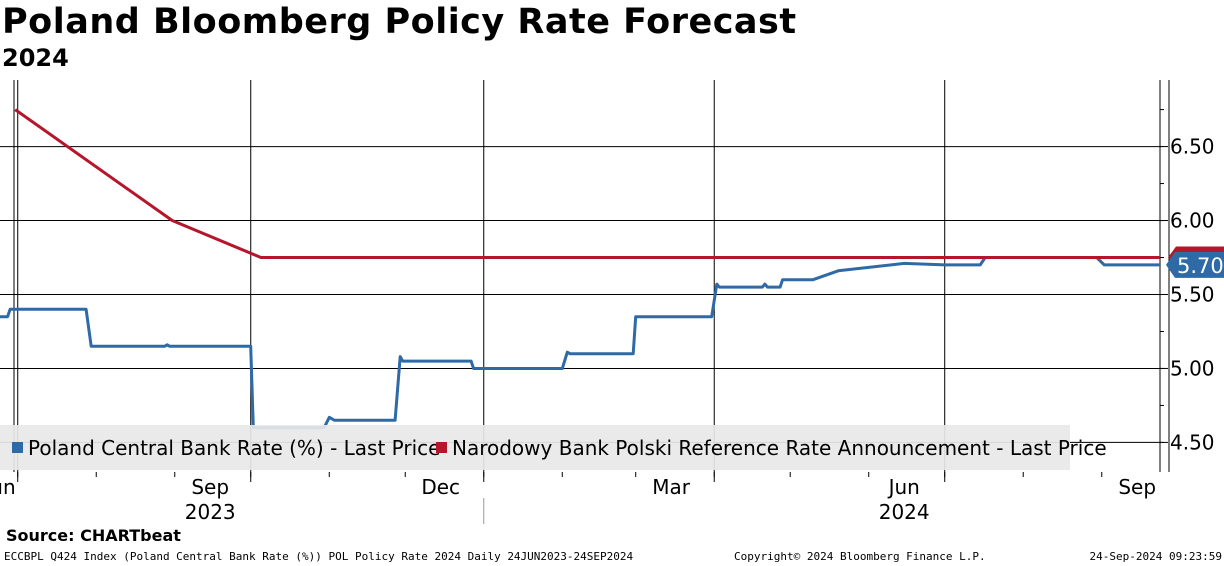 The width and height of the screenshot is (1224, 566). What do you see at coordinates (399, 22) in the screenshot?
I see `chart-title: Poland Bloomberg Policy Rate Forecast` at bounding box center [399, 22].